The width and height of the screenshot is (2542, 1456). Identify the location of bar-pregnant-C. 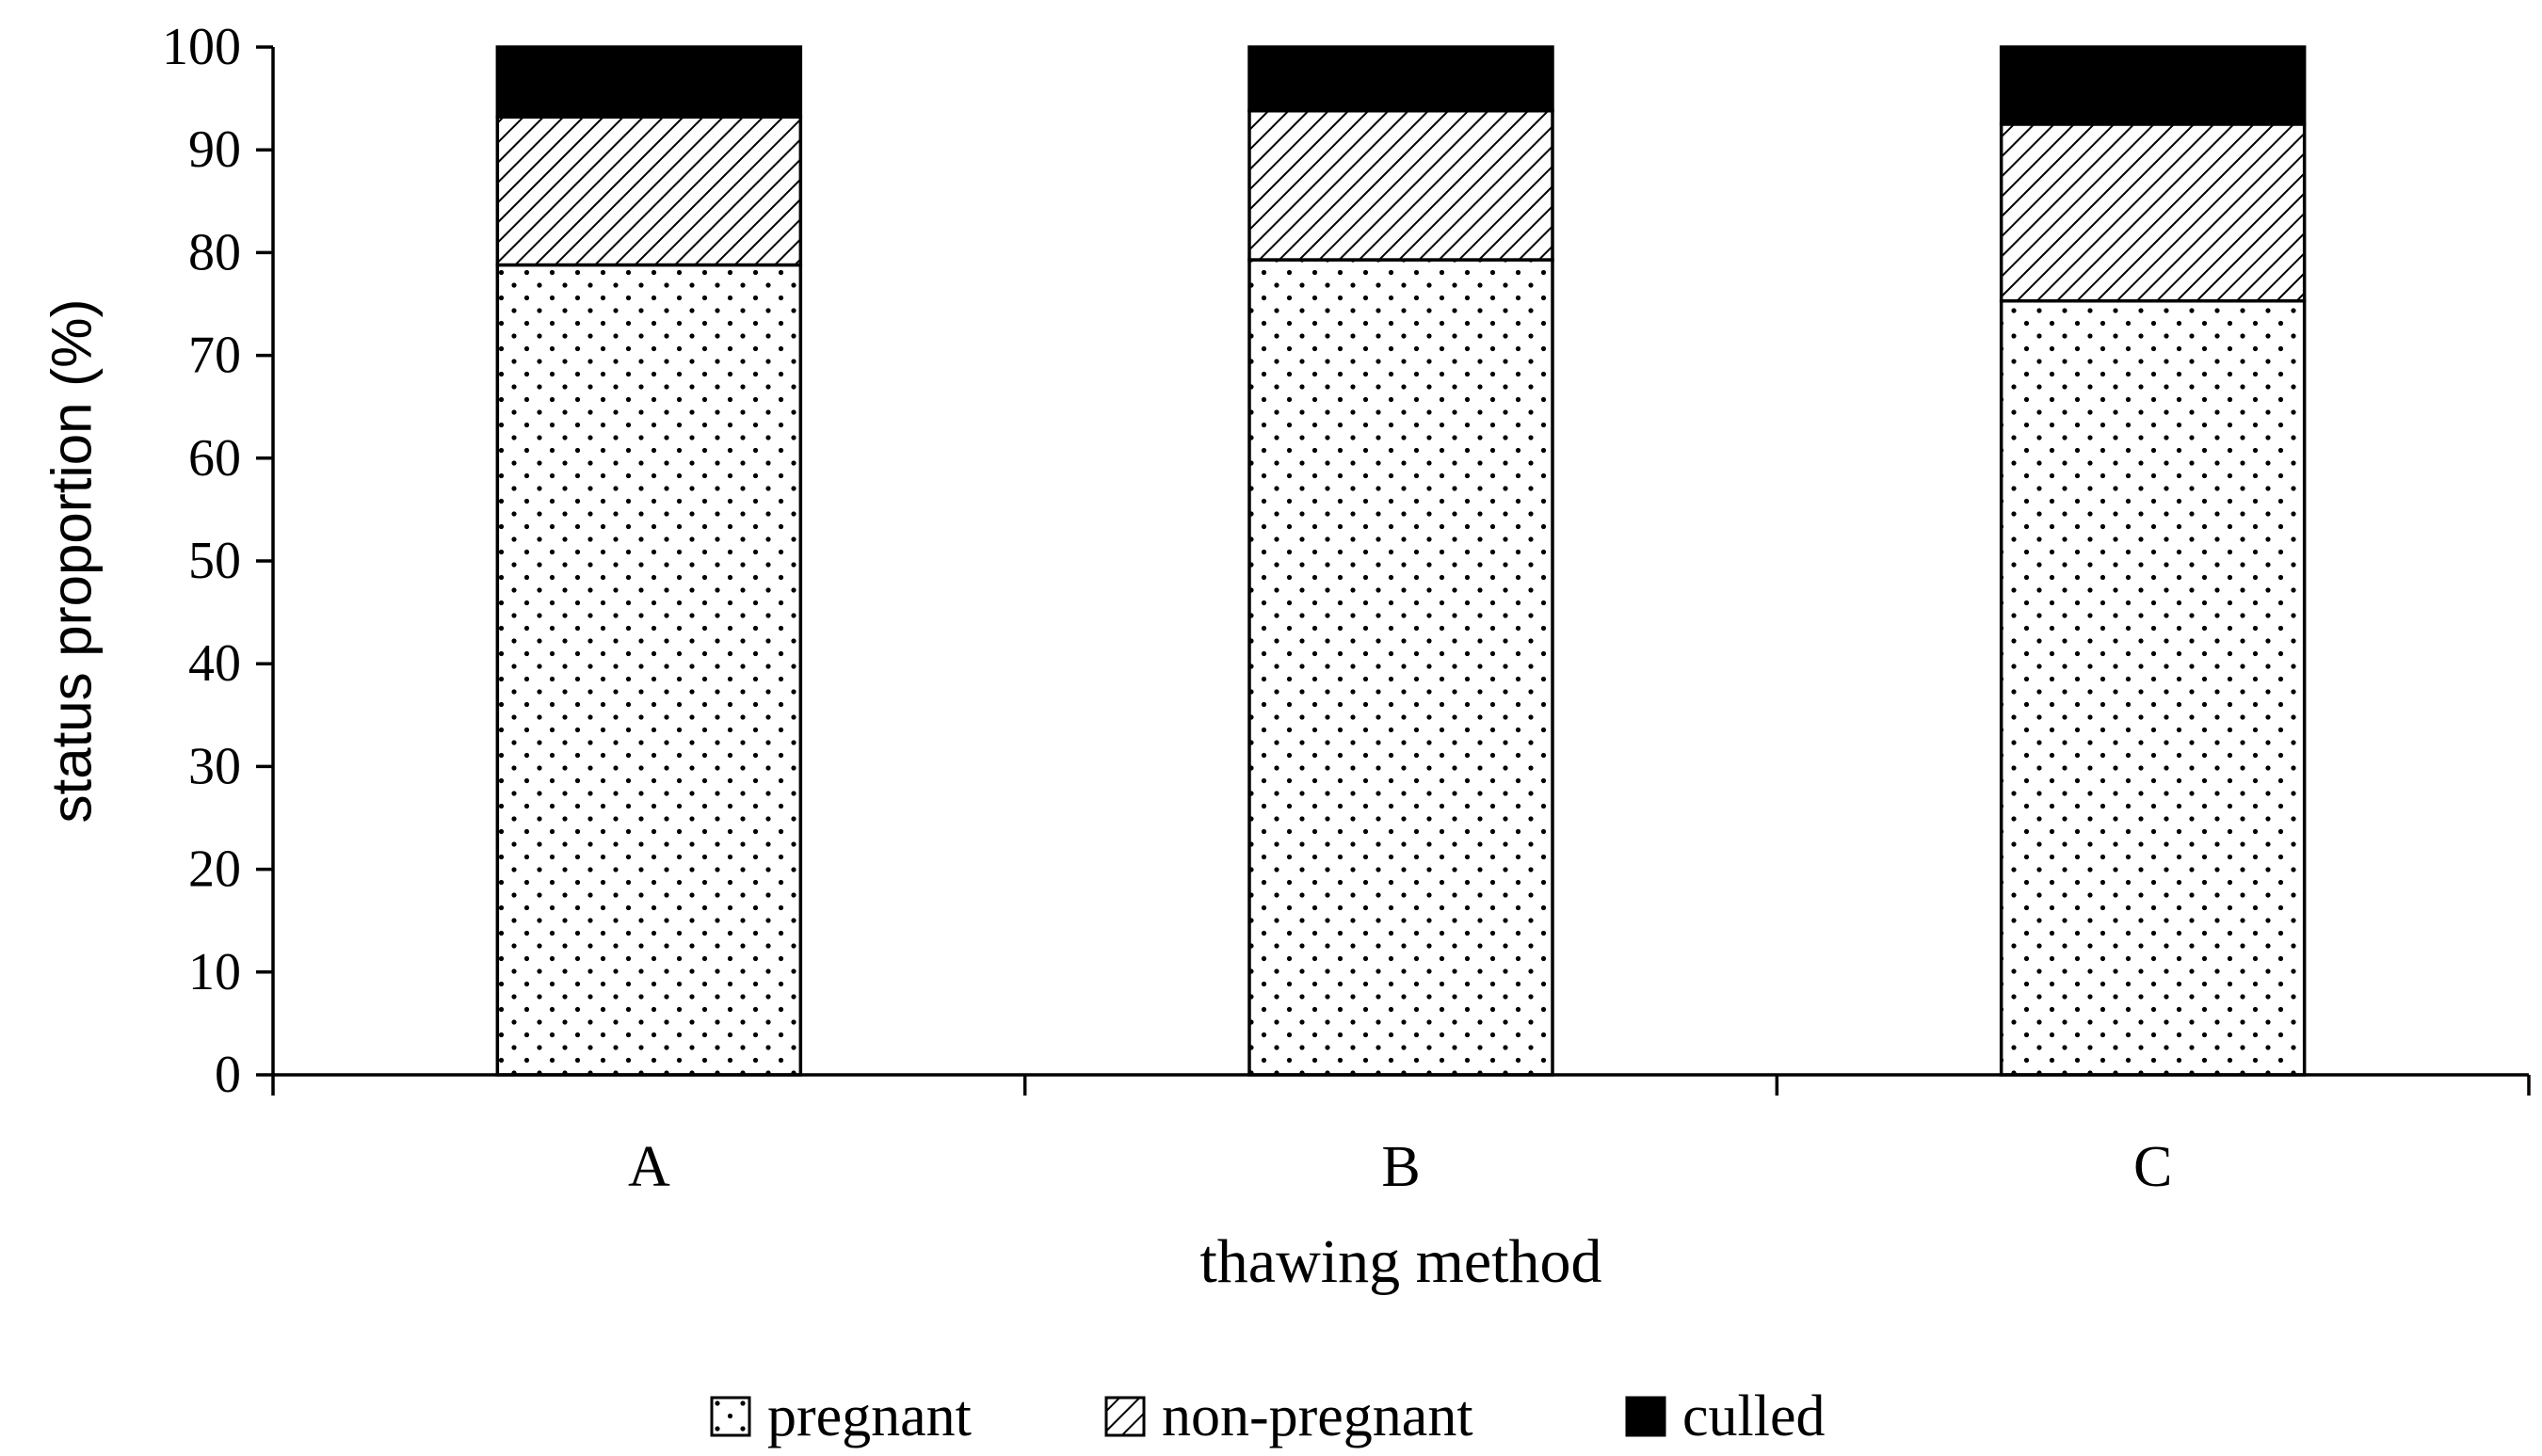
(2153, 687).